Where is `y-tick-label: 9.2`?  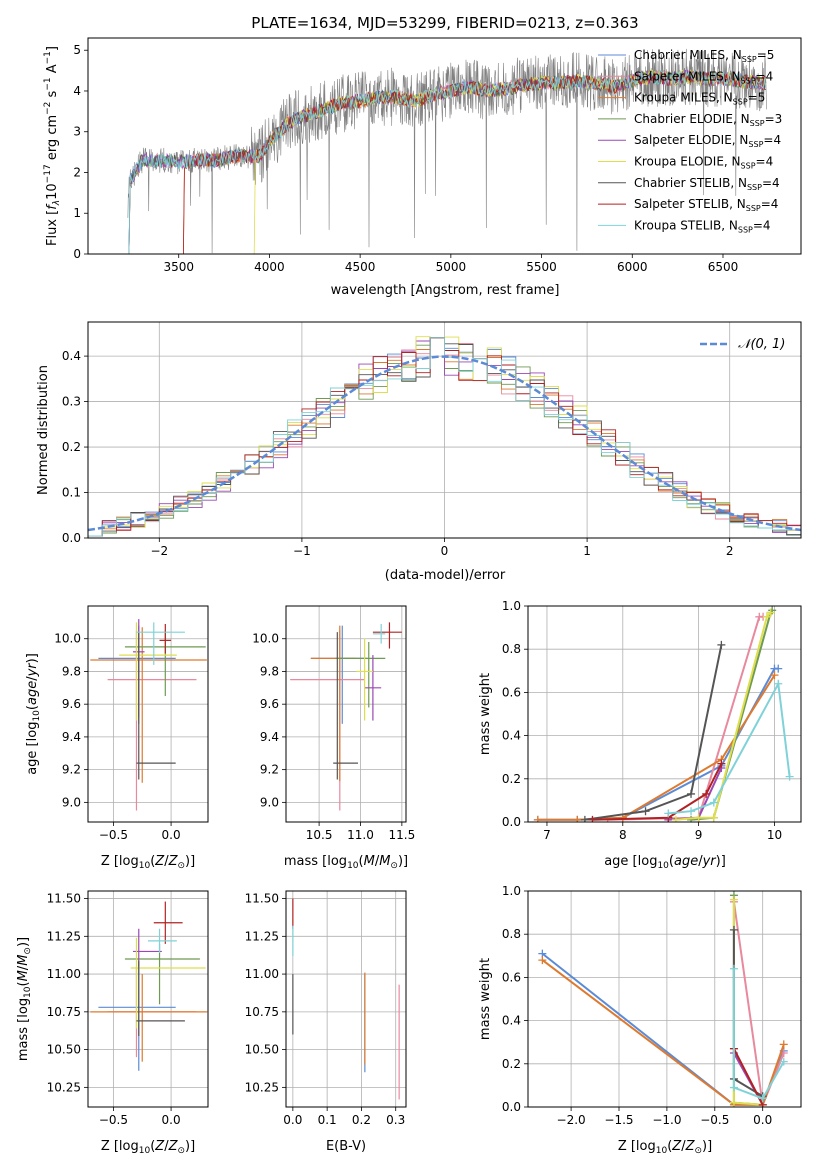 y-tick-label: 9.2 is located at coordinates (71, 770).